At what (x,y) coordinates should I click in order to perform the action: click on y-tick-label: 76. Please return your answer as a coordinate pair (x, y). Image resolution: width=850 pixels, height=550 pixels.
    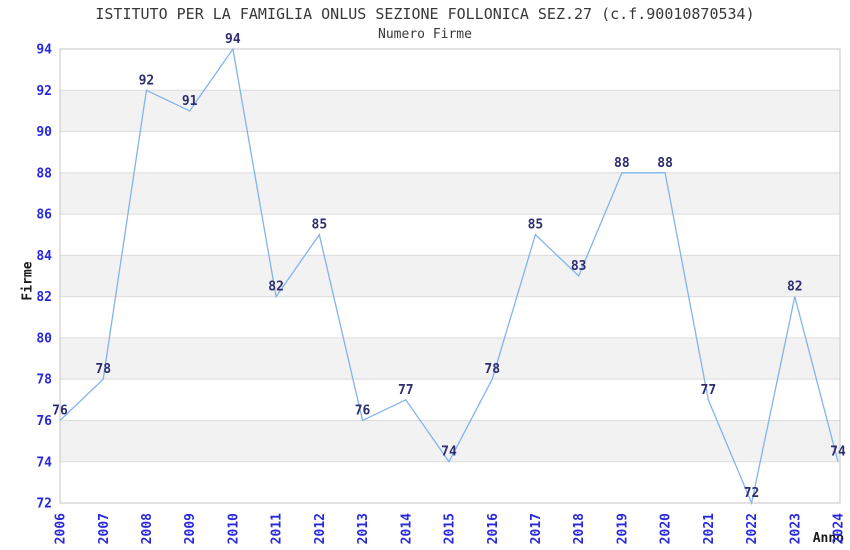
    Looking at the image, I should click on (44, 421).